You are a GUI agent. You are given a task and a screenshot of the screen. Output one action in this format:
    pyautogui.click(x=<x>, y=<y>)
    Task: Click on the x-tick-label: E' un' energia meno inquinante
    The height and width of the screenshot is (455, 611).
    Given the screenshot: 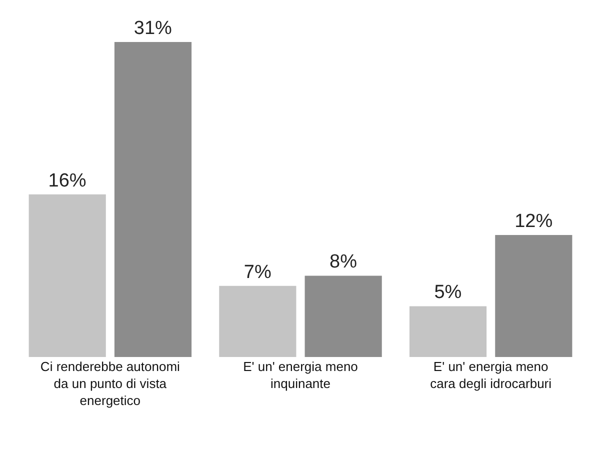 What is the action you would take?
    pyautogui.click(x=300, y=375)
    